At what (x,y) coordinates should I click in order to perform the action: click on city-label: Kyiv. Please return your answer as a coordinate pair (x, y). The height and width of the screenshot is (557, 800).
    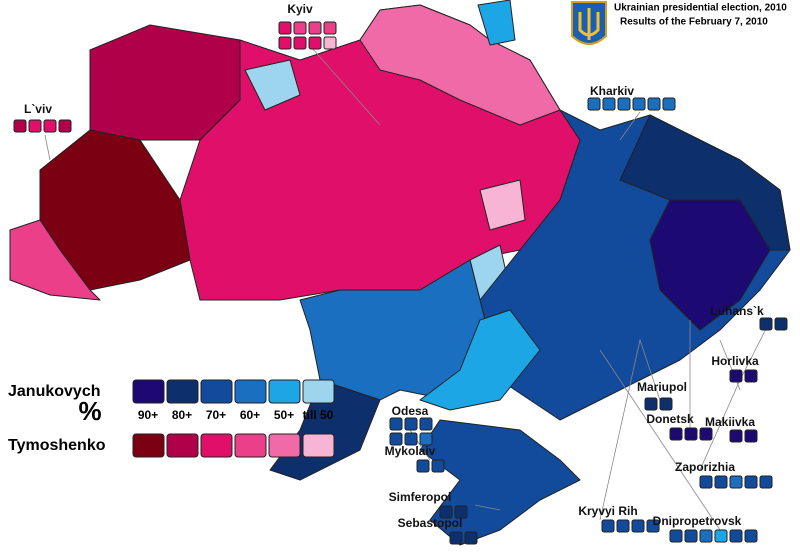
    Looking at the image, I should click on (300, 9).